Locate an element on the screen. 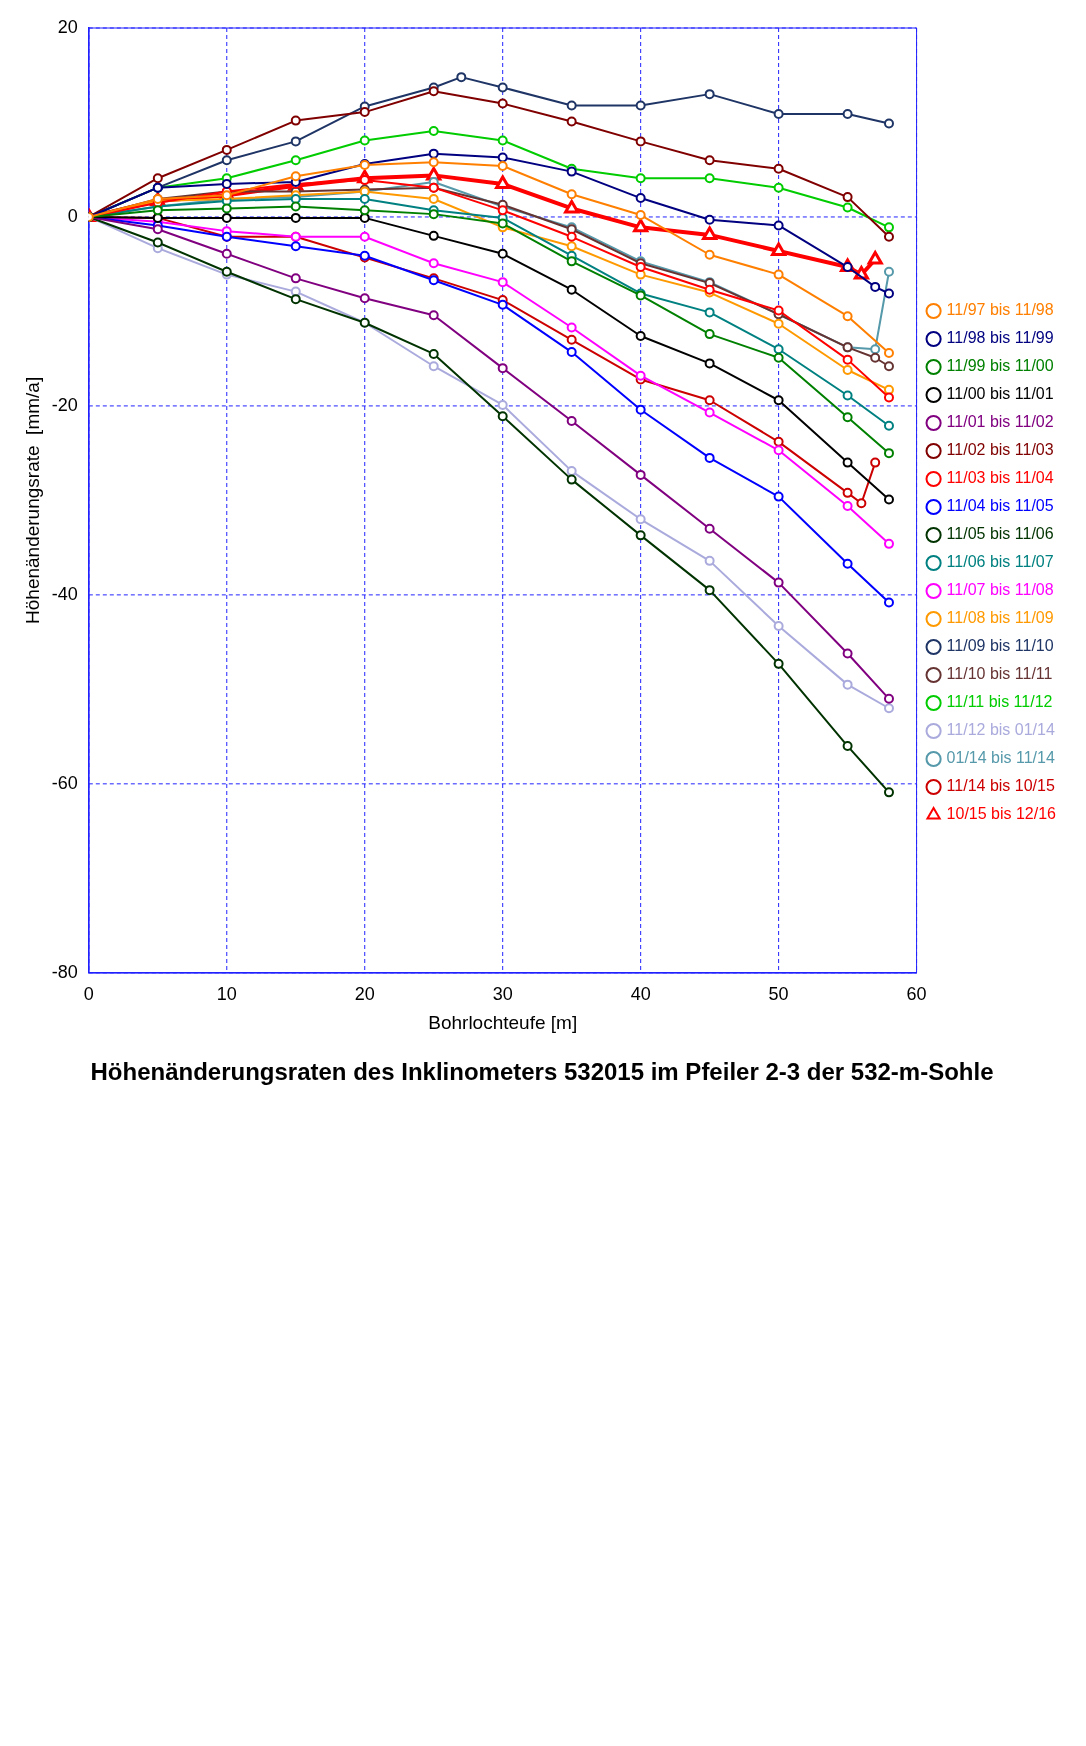 The image size is (1086, 1746). legend-label: 11/11 bis 11/12 is located at coordinates (999, 702).